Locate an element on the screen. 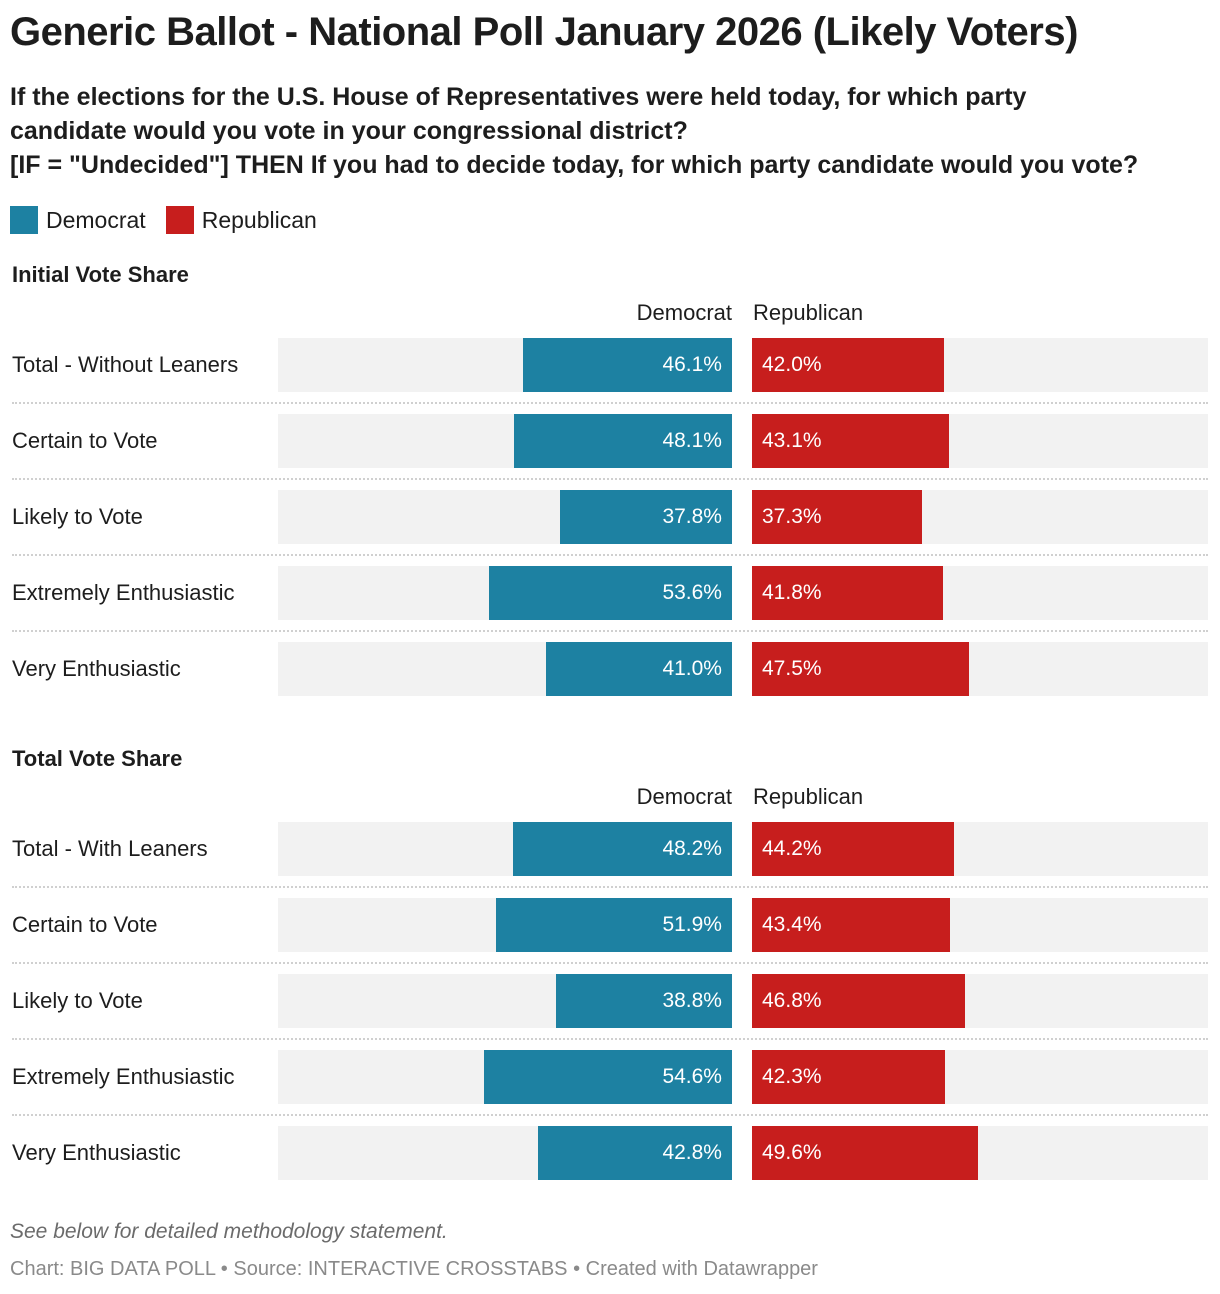 This screenshot has width=1220, height=1294. bar-democrat: 41.0% is located at coordinates (638, 669).